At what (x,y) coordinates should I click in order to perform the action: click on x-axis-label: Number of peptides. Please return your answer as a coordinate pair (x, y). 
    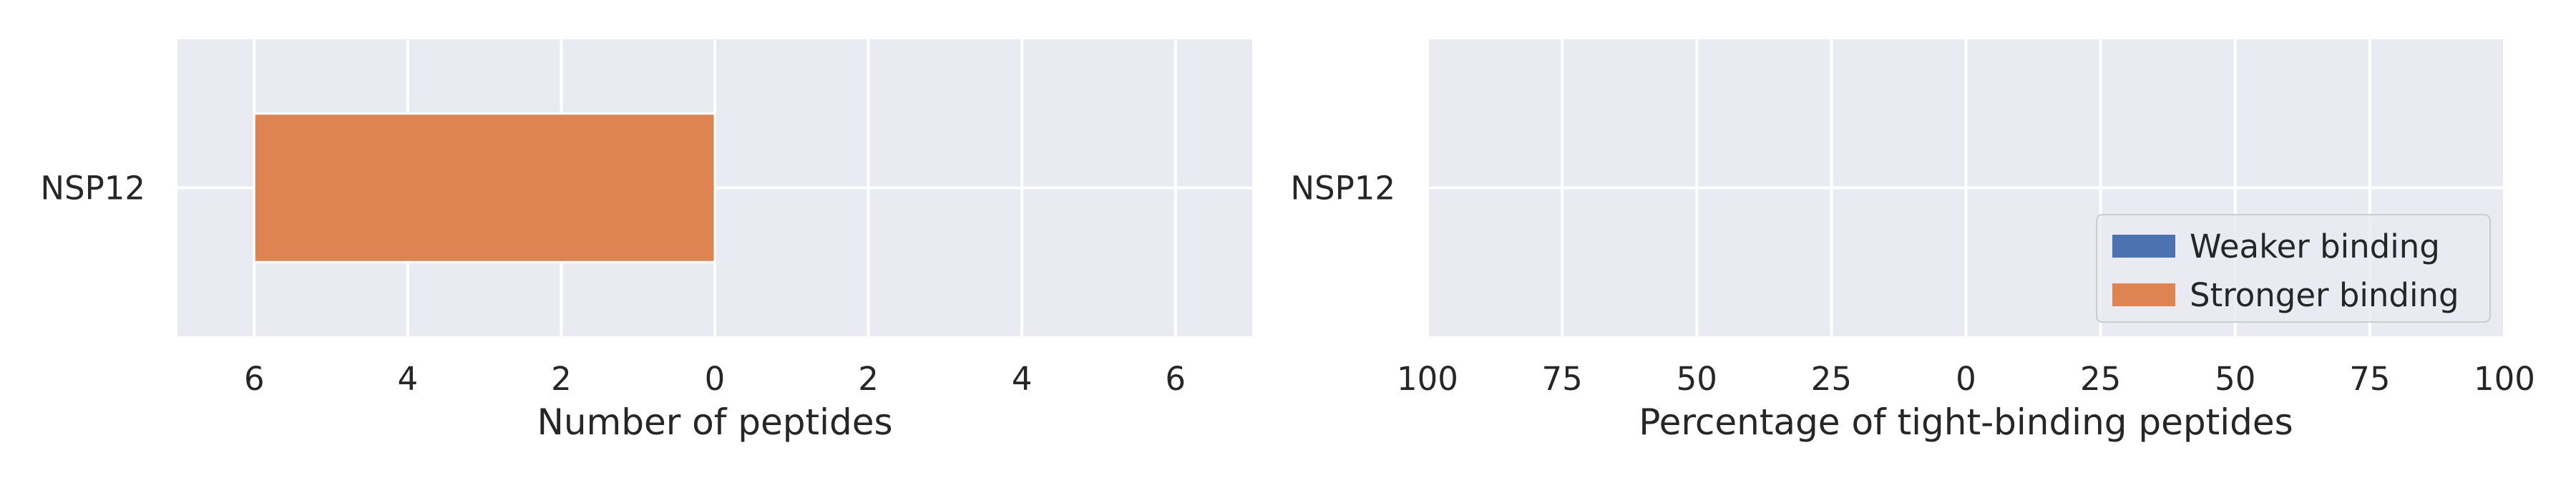
    Looking at the image, I should click on (714, 422).